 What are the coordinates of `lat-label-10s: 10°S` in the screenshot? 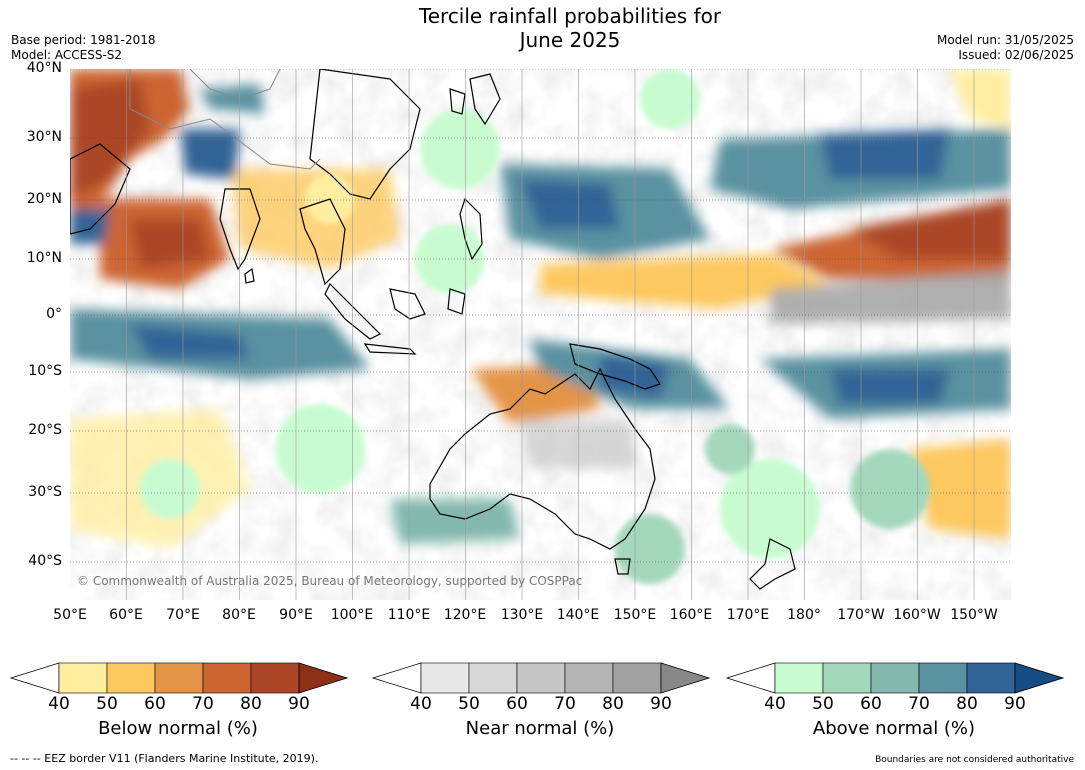 It's located at (45, 371).